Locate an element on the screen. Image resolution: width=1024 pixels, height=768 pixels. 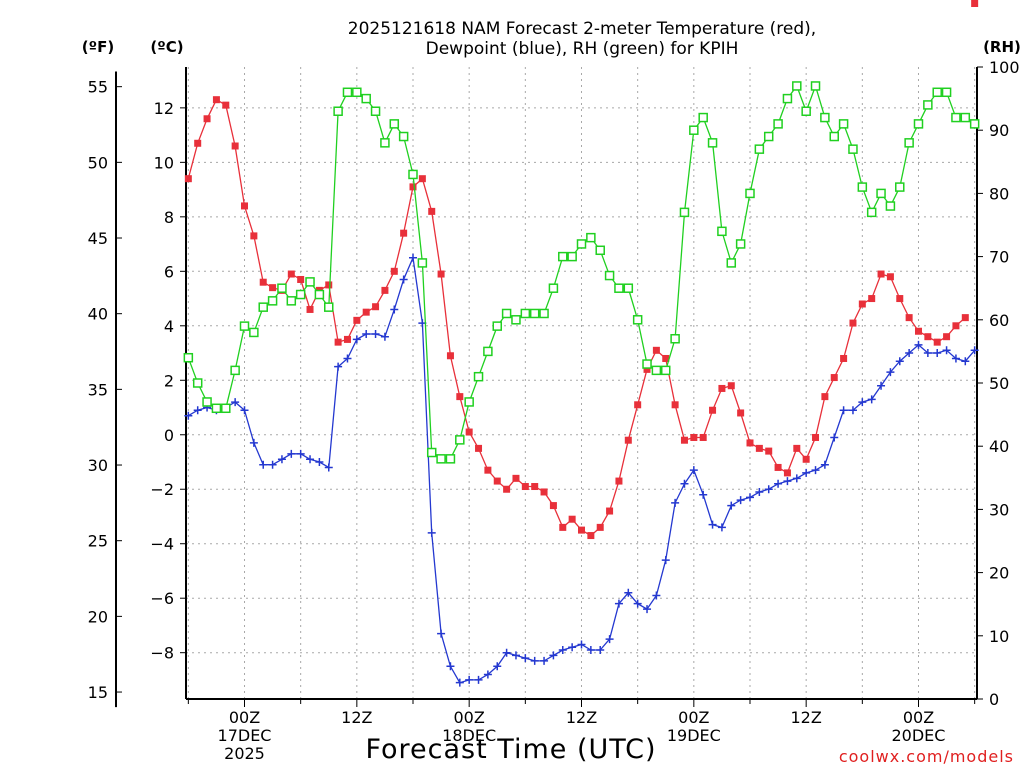
fahrenheit-tick-label: 55 is located at coordinates (98, 87).